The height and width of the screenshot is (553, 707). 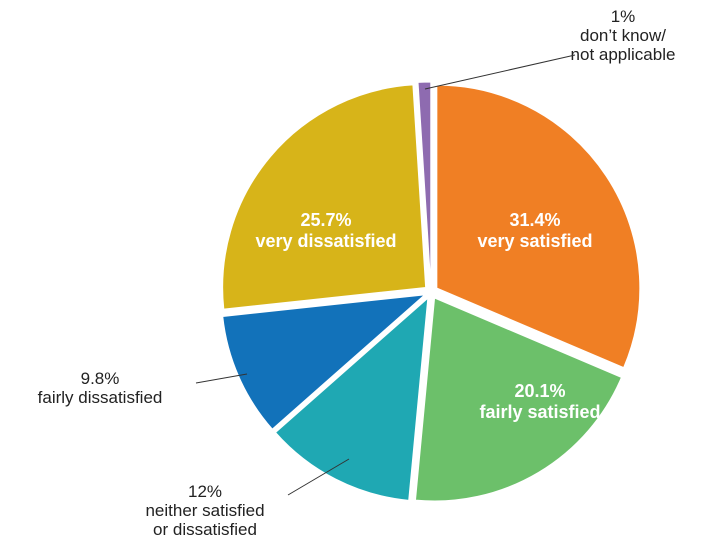 I want to click on slice-caption-dont-know: not applicable, so click(x=623, y=54).